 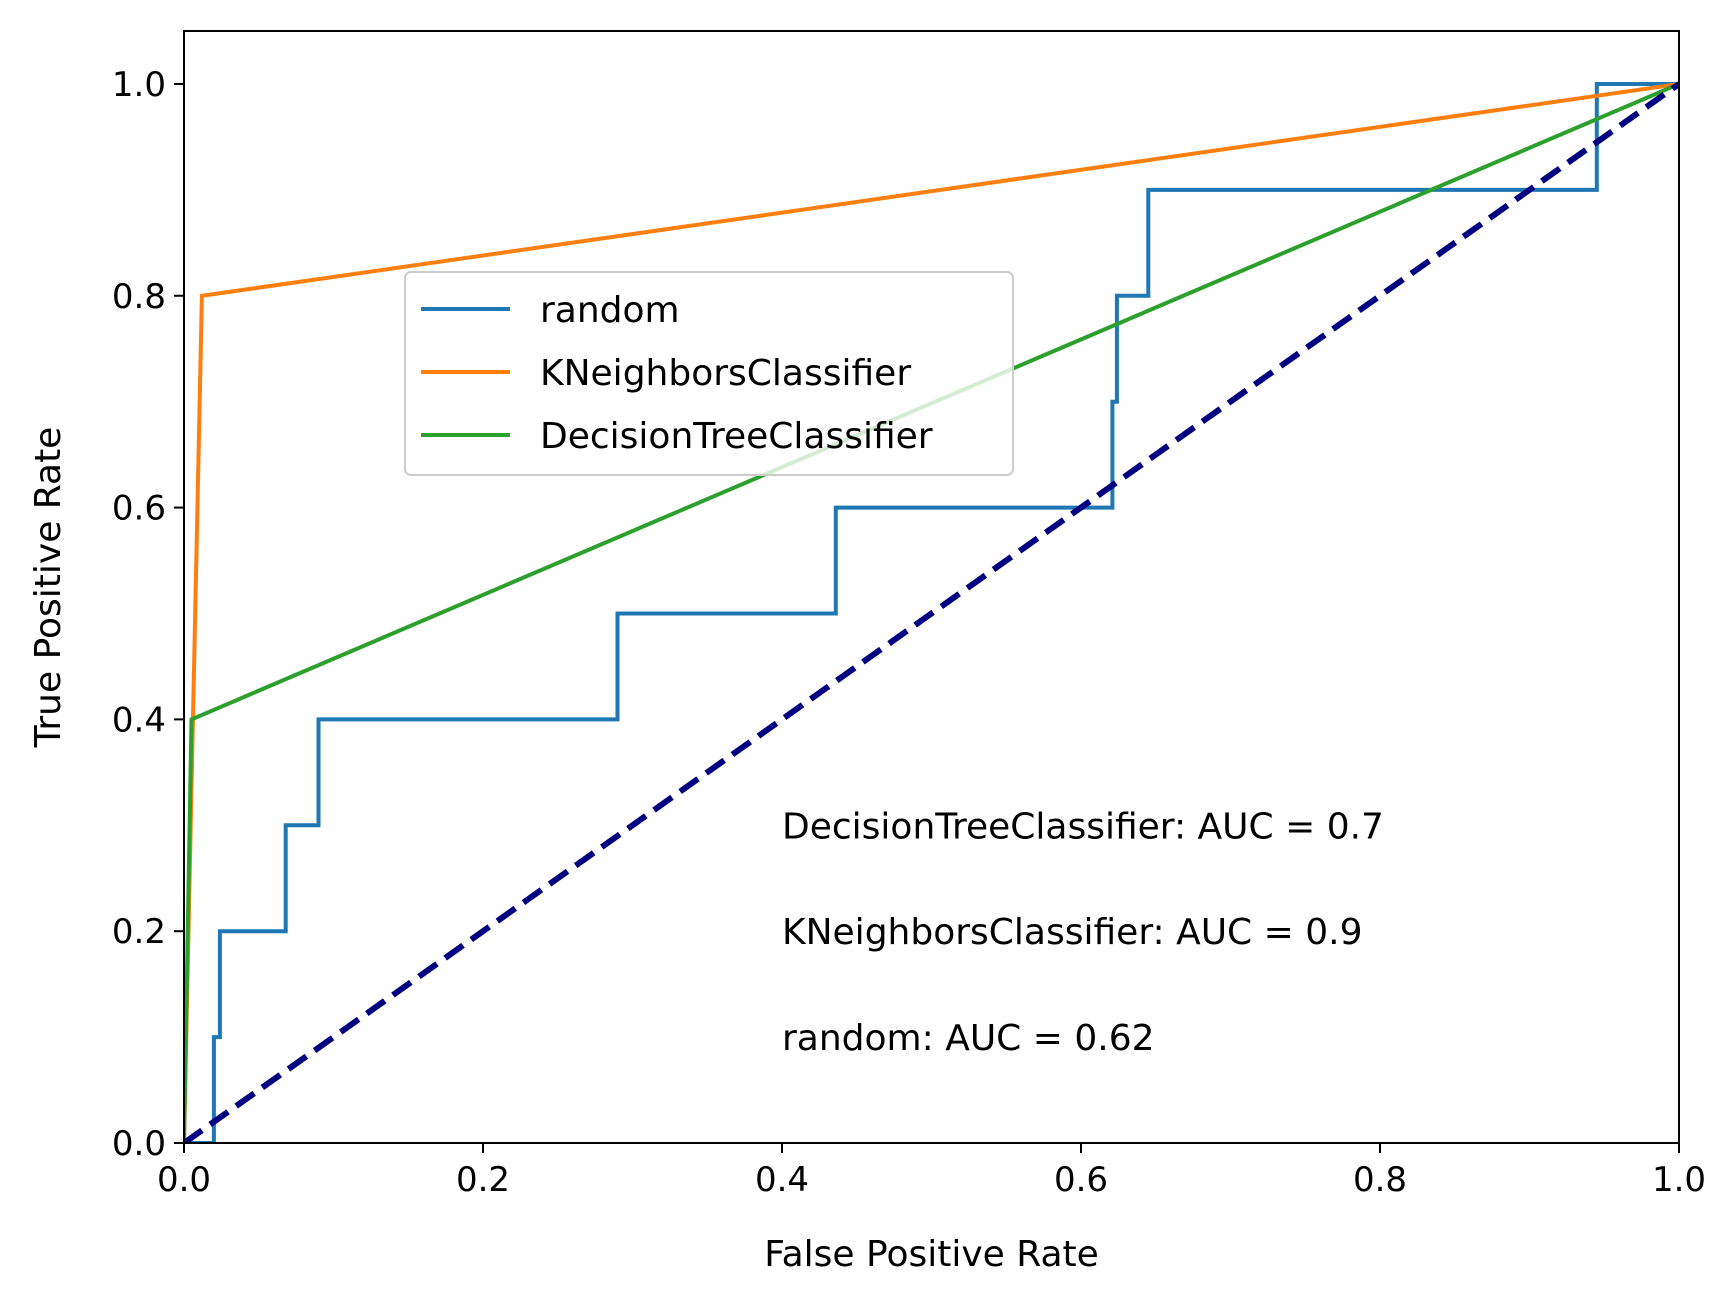 I want to click on y-tick-label: 0.6, so click(x=139, y=509).